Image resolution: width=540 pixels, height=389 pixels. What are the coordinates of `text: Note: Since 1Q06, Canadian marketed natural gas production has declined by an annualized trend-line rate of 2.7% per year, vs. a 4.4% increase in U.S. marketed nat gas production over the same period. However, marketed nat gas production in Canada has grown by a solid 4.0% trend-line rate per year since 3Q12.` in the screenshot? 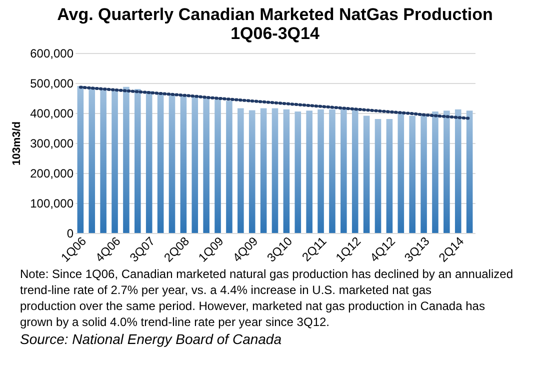 It's located at (266, 298).